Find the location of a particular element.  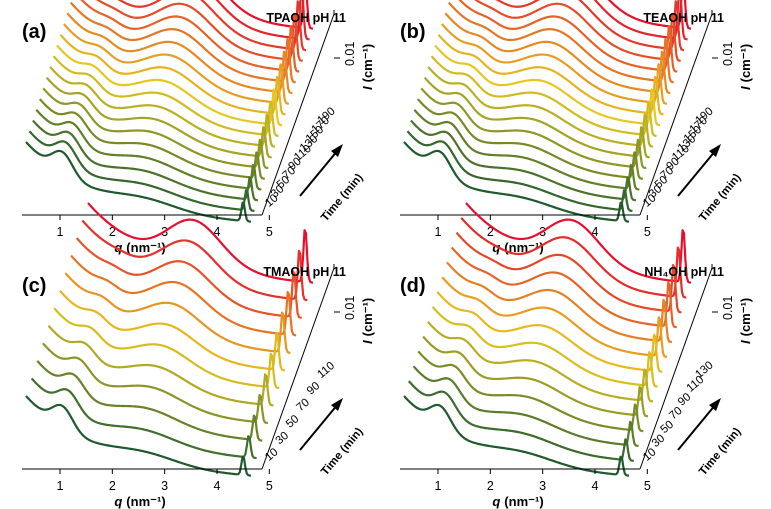

panel-title: TEAOH pH 11 is located at coordinates (683, 18).